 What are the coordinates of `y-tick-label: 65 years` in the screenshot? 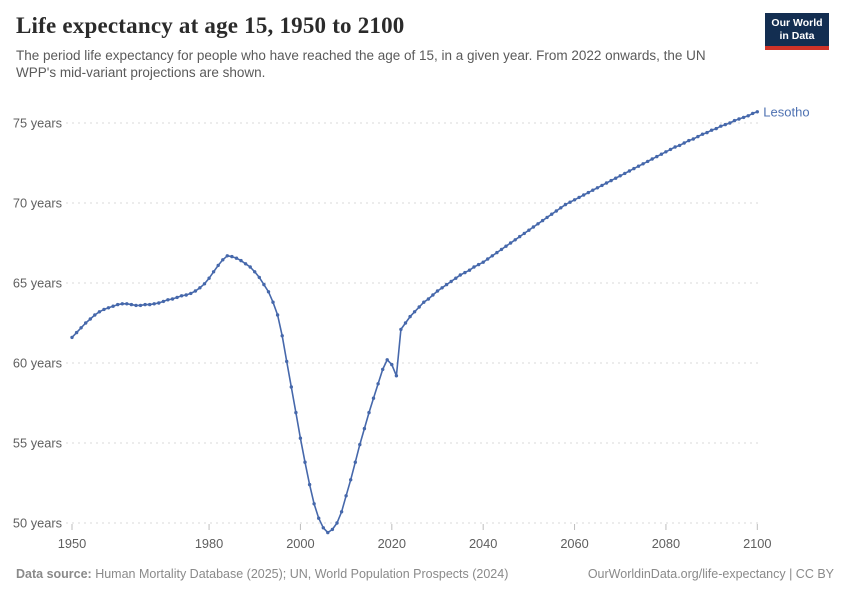 It's located at (37, 283).